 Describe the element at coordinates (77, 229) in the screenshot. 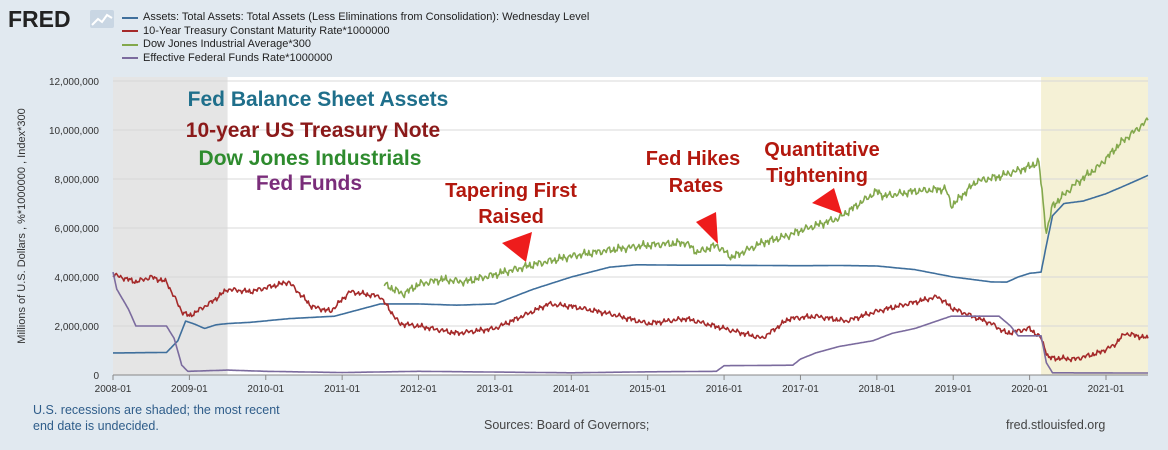

I see `y-tick-label: 6,000,000` at that location.